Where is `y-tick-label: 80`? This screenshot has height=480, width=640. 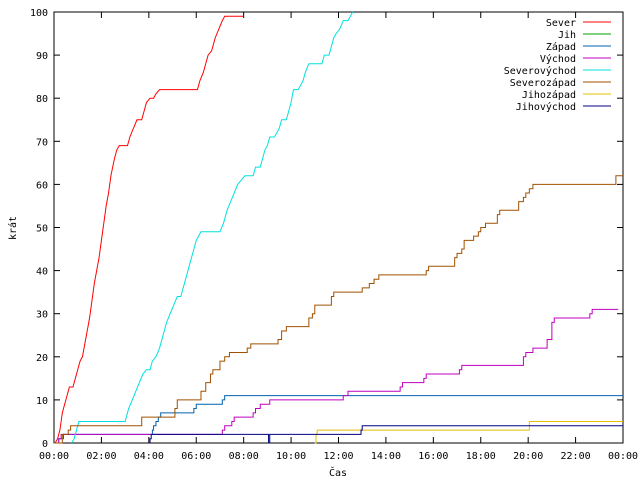 y-tick-label: 80 is located at coordinates (42, 99).